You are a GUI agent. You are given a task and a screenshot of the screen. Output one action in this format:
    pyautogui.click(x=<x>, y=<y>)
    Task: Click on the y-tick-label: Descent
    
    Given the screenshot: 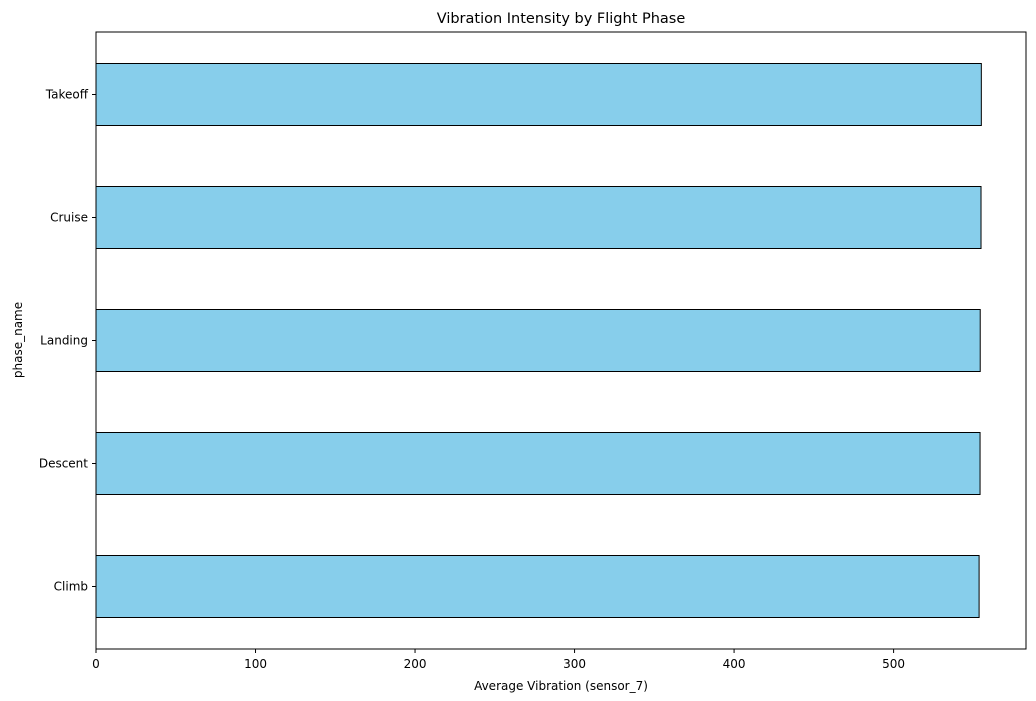 What is the action you would take?
    pyautogui.click(x=63, y=464)
    